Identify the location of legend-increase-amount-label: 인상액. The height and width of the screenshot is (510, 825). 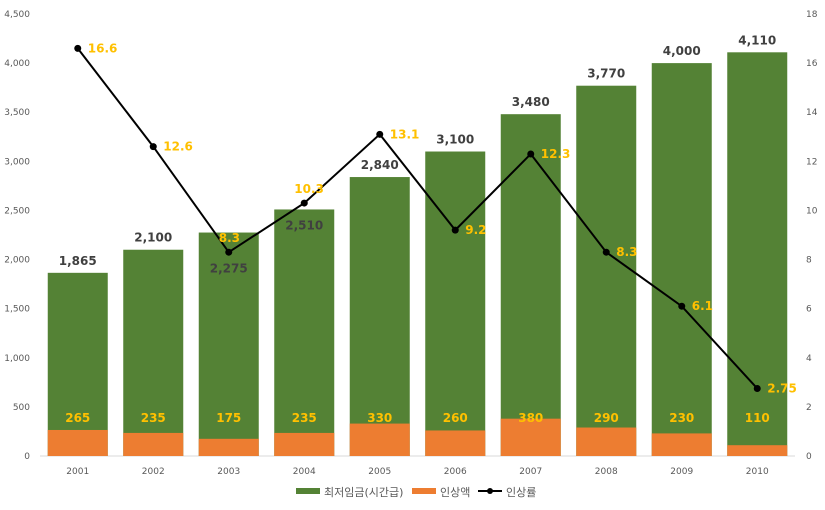
(455, 492).